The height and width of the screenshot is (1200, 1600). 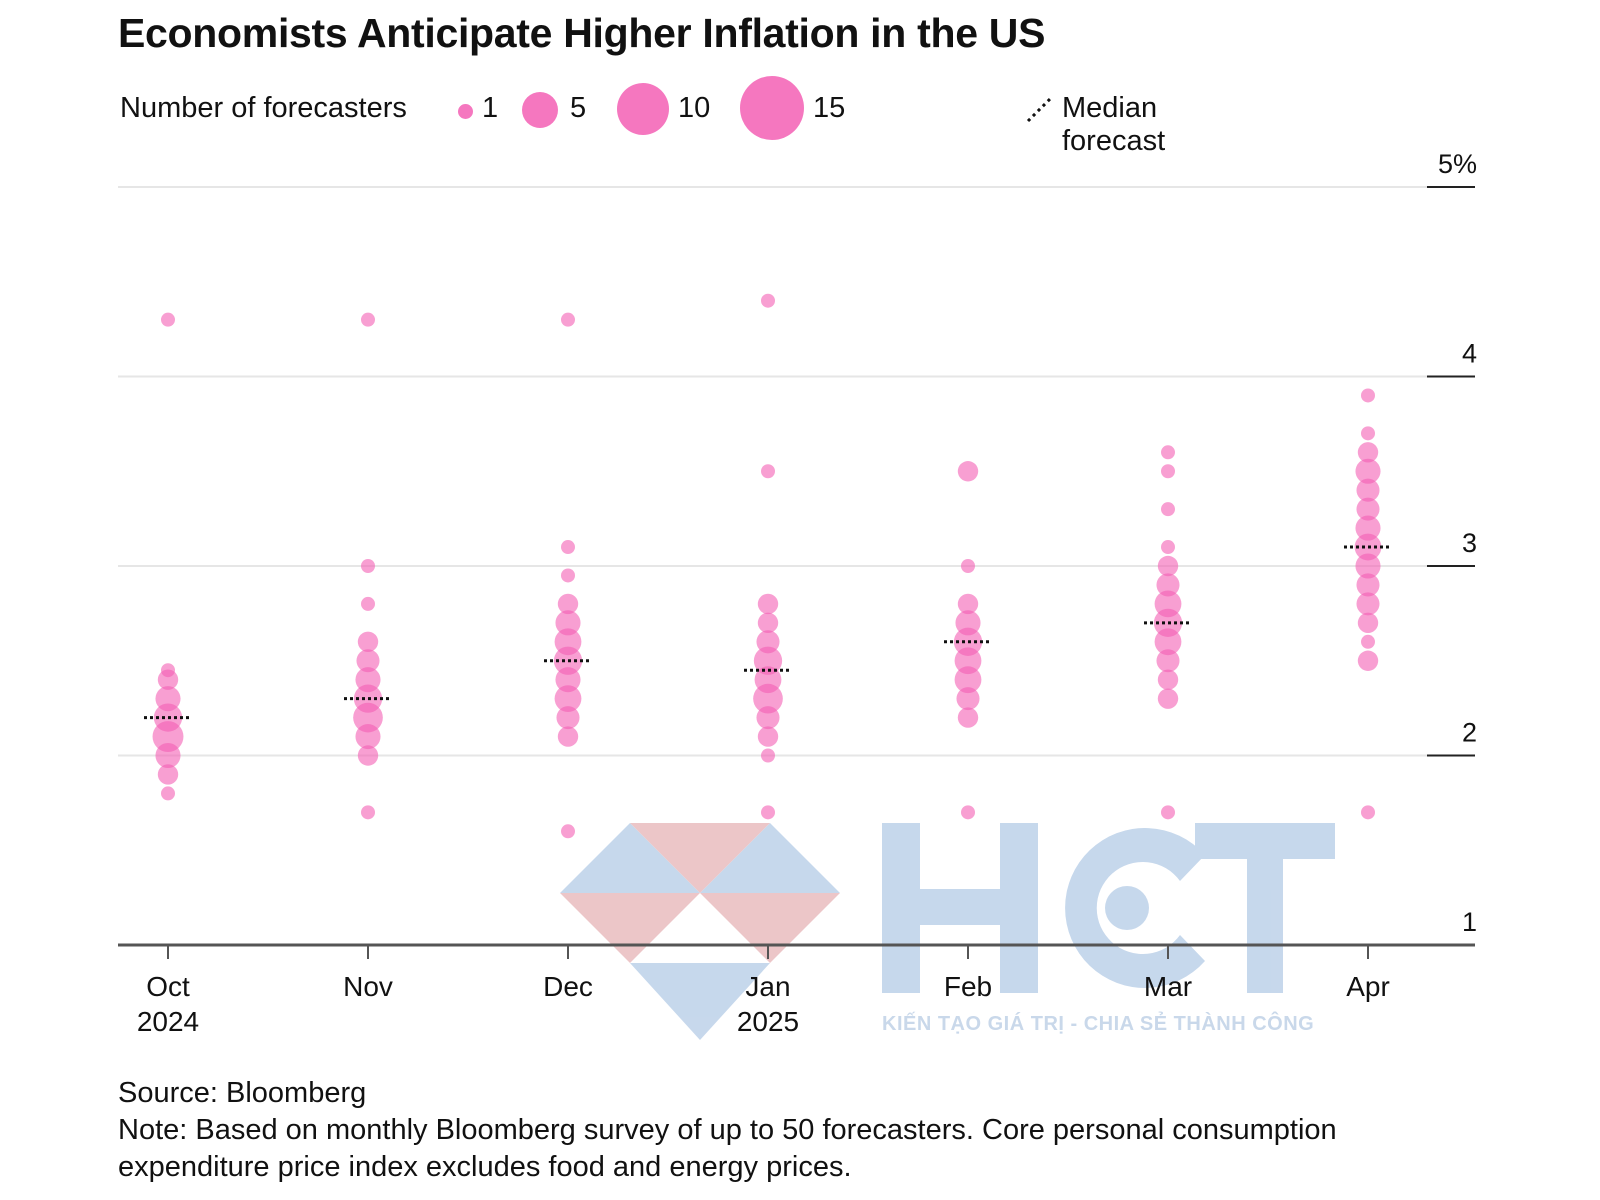 What do you see at coordinates (768, 1021) in the screenshot?
I see `x-tick-sublabel: 2025` at bounding box center [768, 1021].